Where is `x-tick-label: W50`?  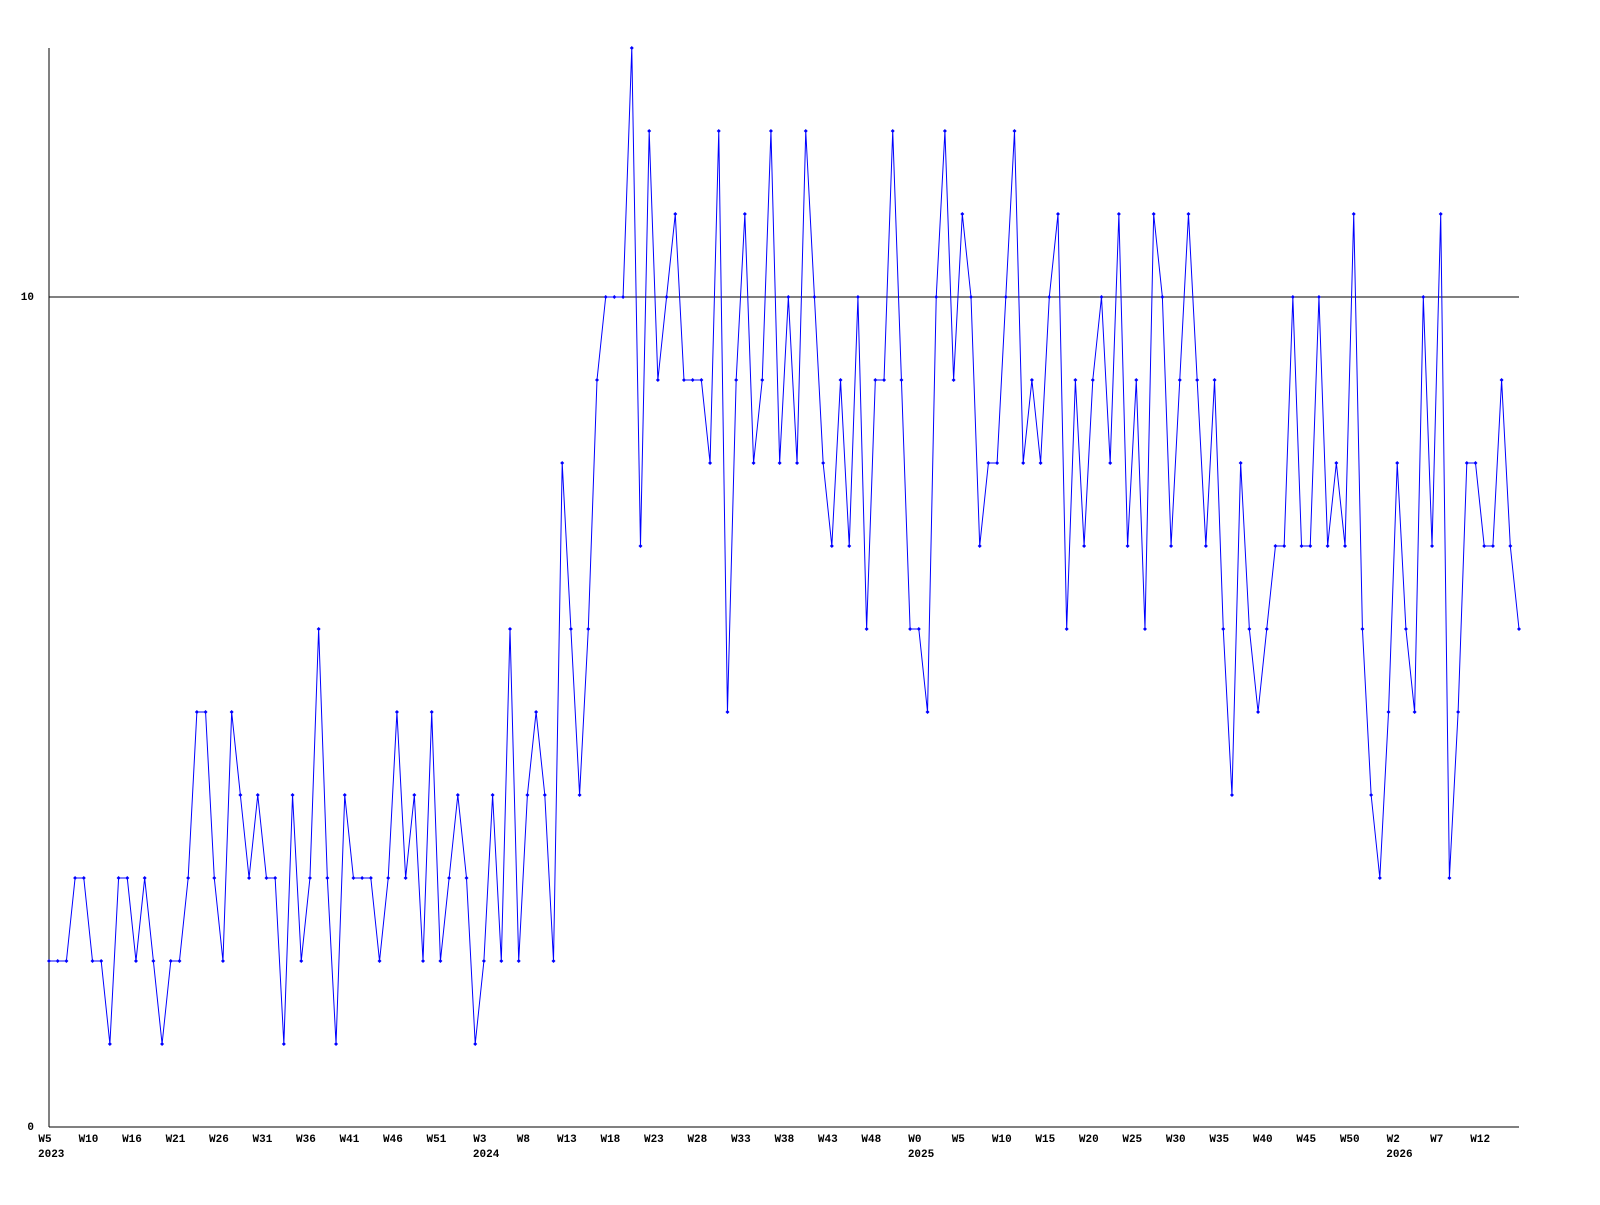 x-tick-label: W50 is located at coordinates (1350, 1140).